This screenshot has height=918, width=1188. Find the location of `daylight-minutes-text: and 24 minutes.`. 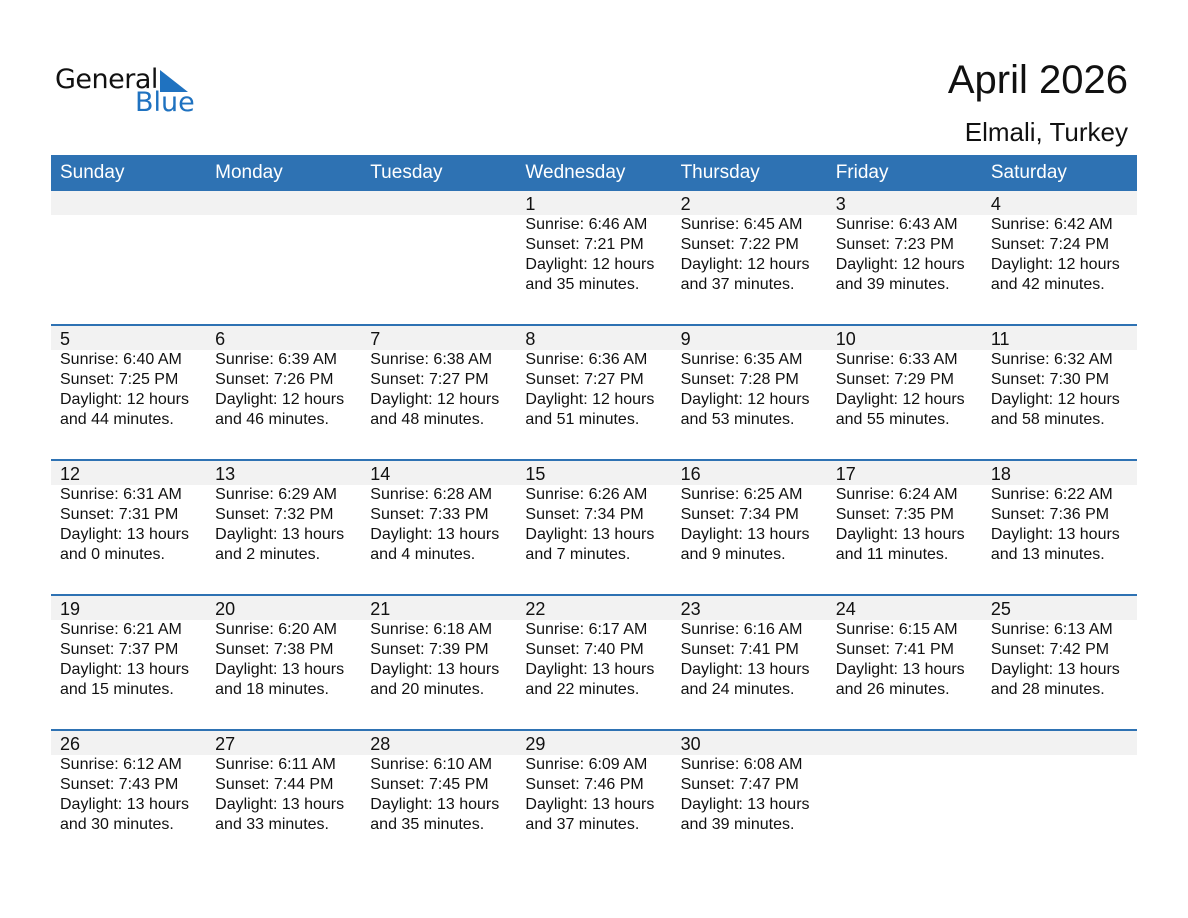

daylight-minutes-text: and 24 minutes. is located at coordinates (737, 689).